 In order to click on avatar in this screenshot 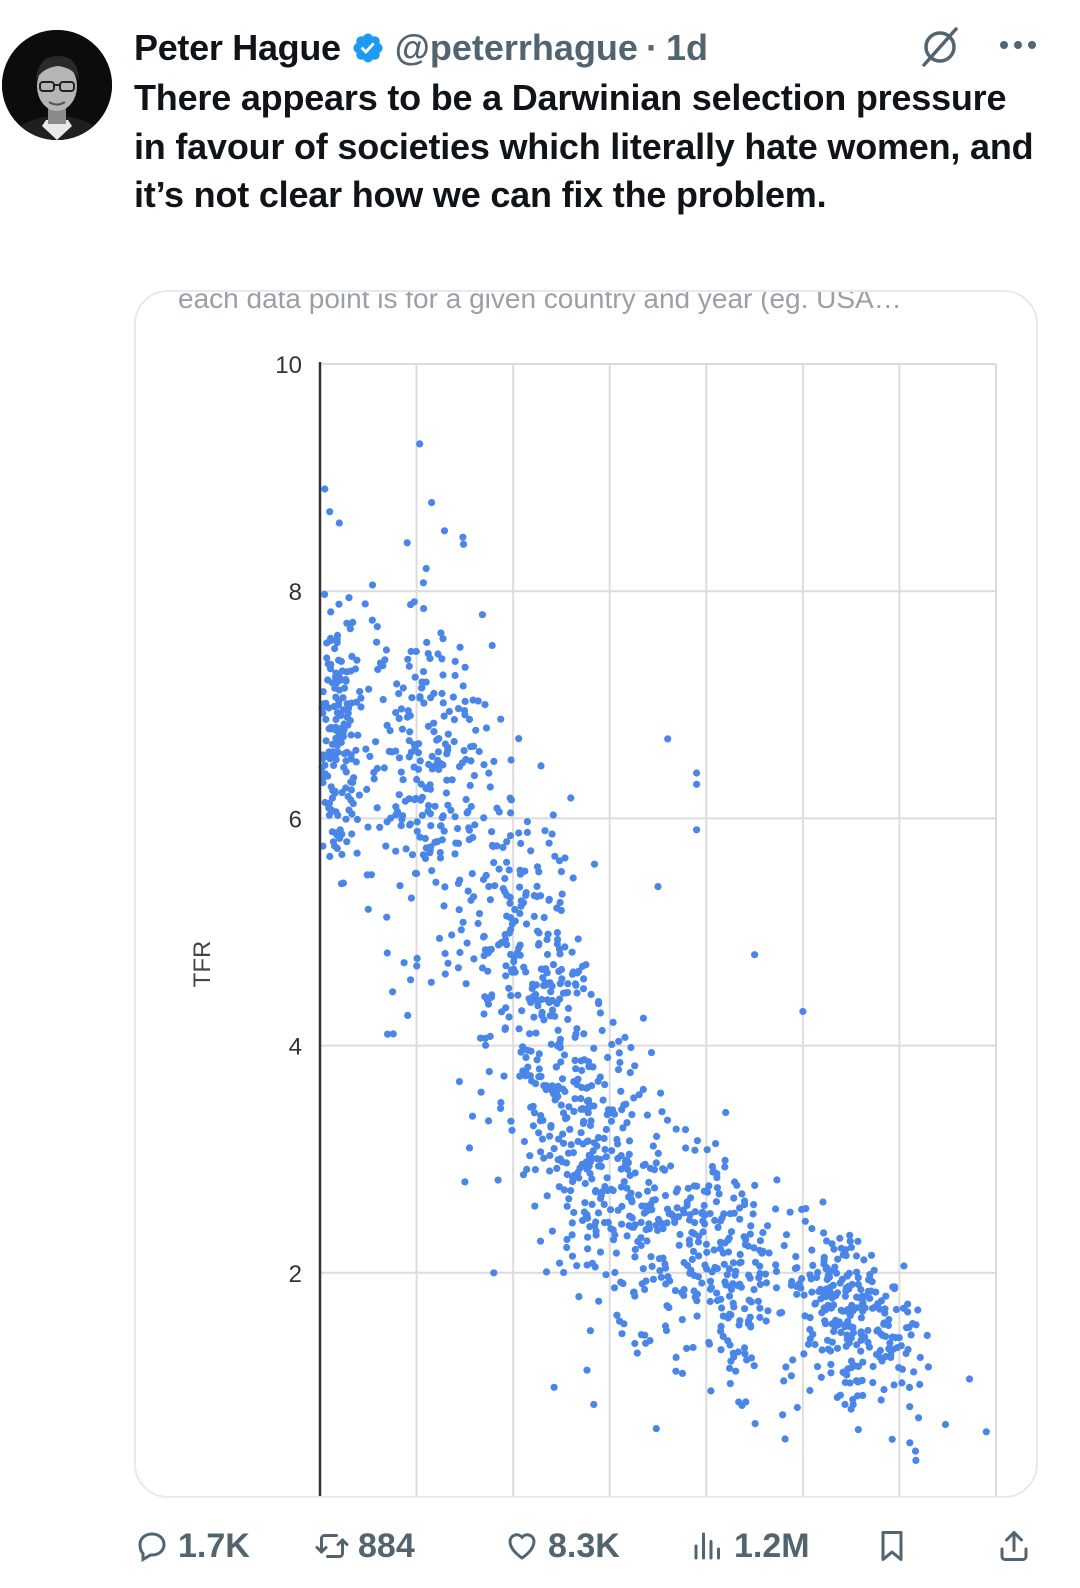, I will do `click(57, 85)`.